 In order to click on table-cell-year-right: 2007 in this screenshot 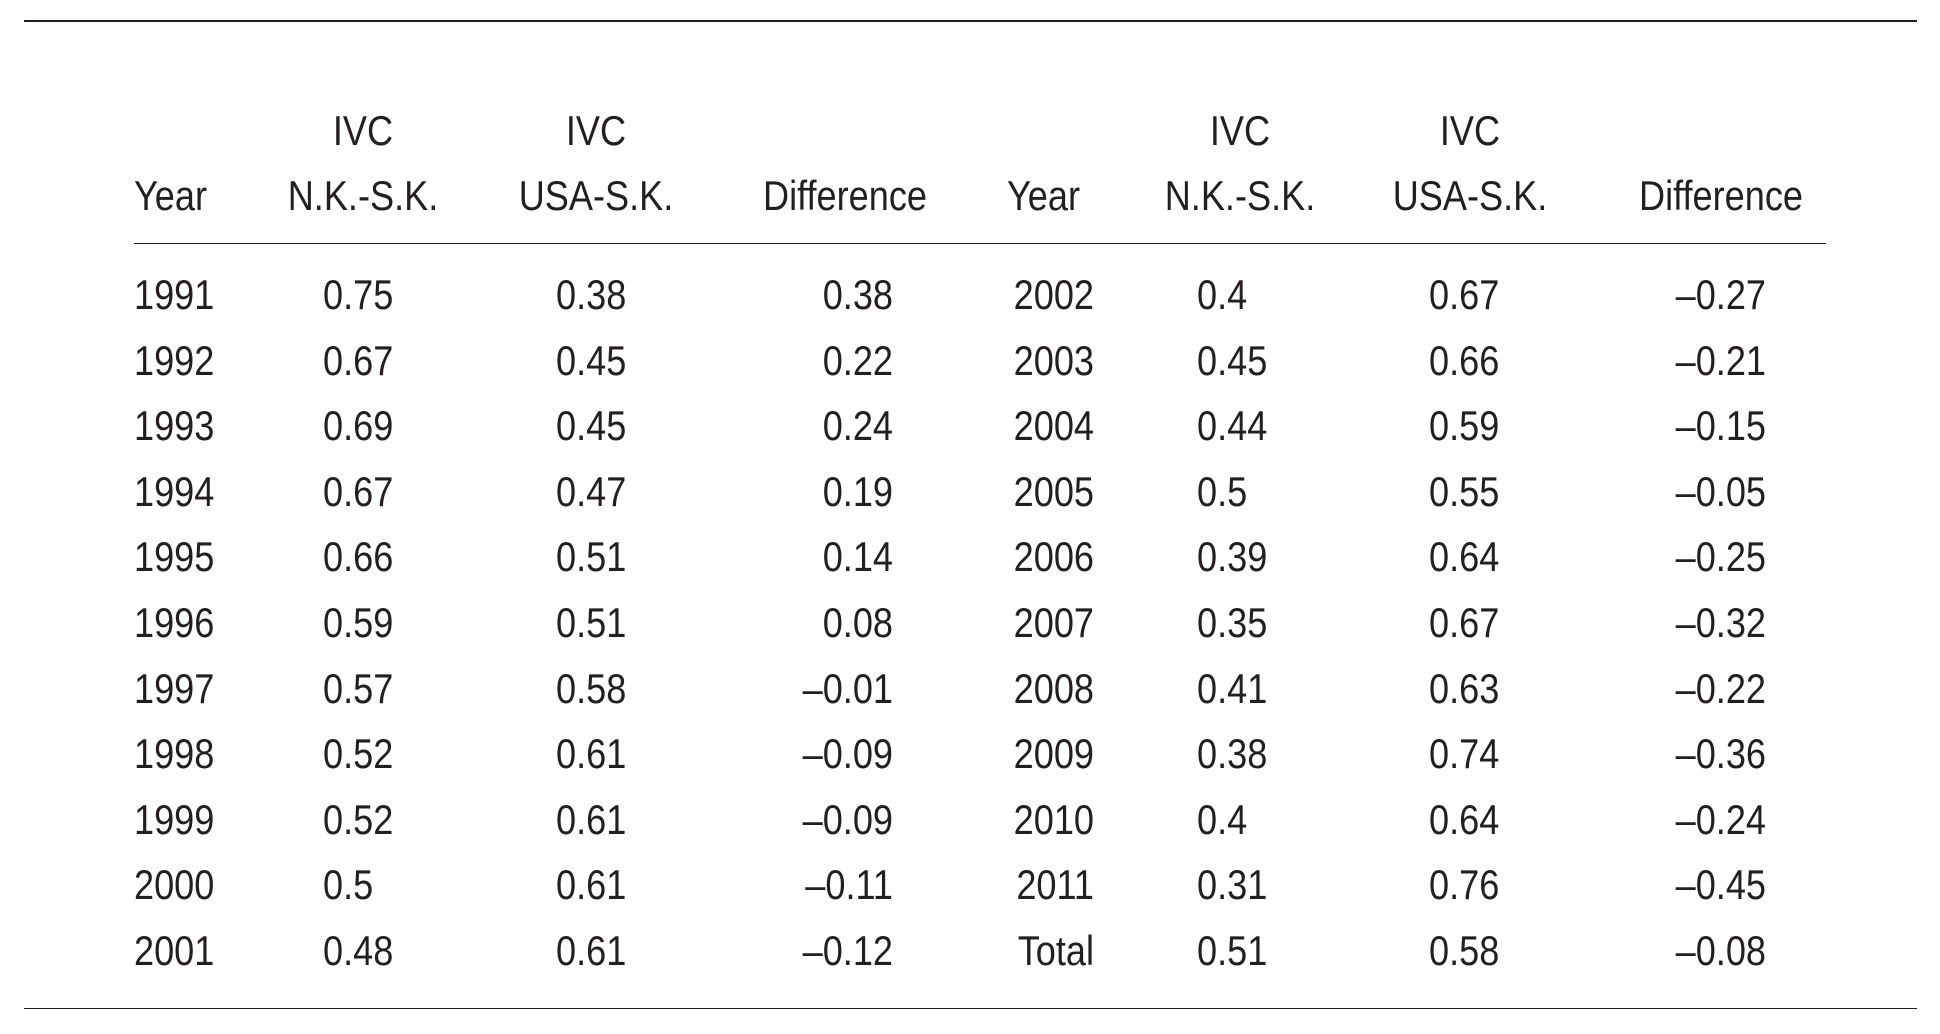, I will do `click(1053, 622)`.